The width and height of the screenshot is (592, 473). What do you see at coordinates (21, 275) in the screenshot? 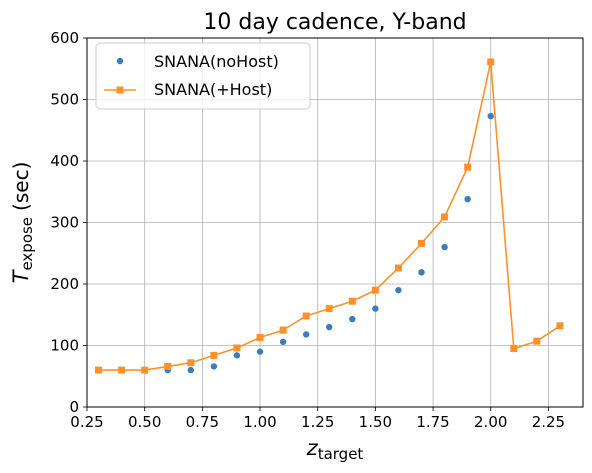
I see `y-axis-label-main: T` at bounding box center [21, 275].